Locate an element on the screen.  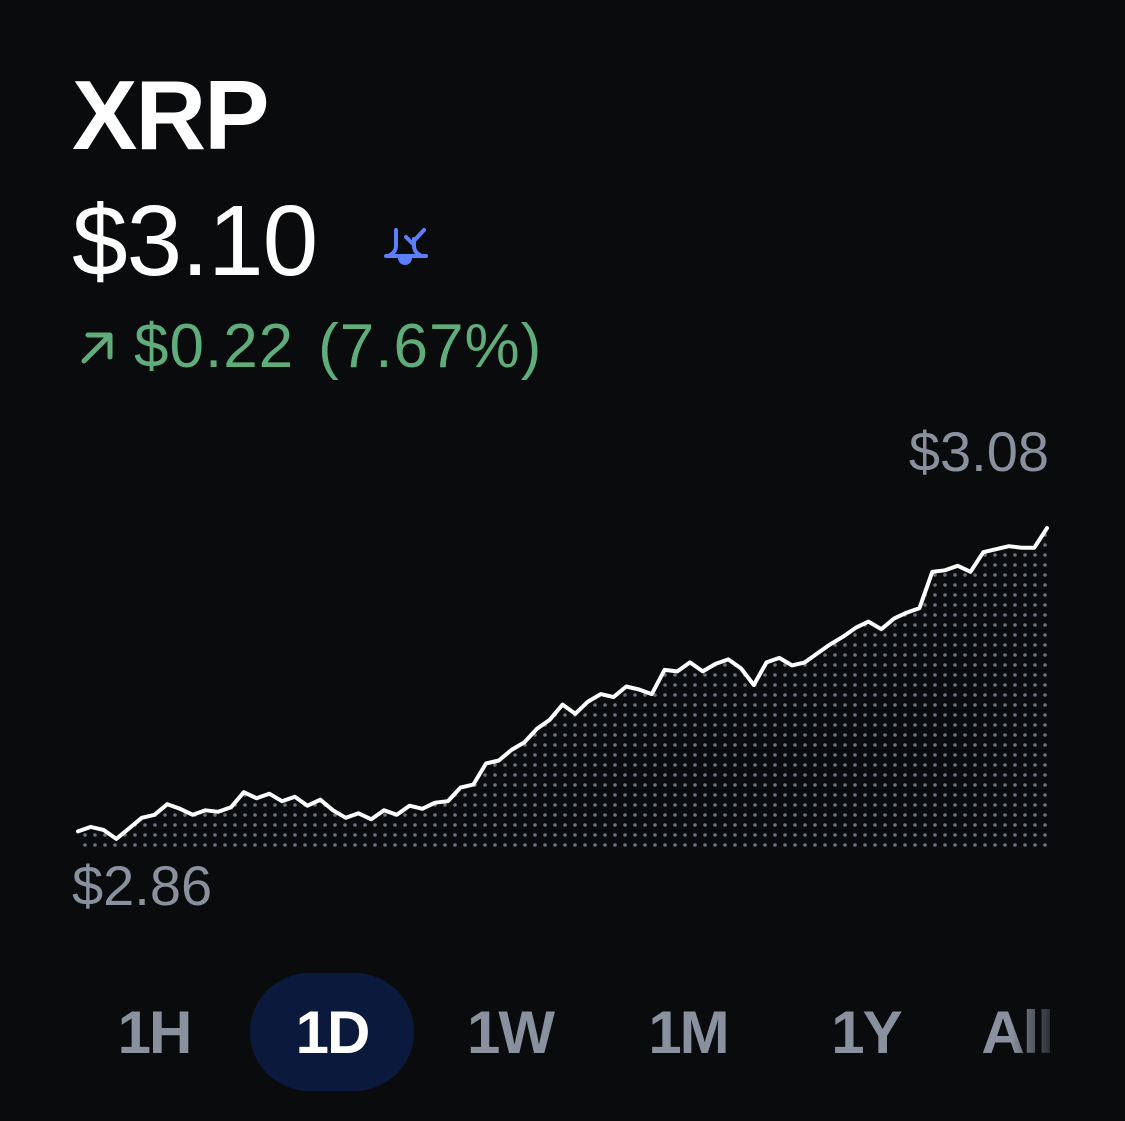
asset-name: XRP is located at coordinates (171, 115).